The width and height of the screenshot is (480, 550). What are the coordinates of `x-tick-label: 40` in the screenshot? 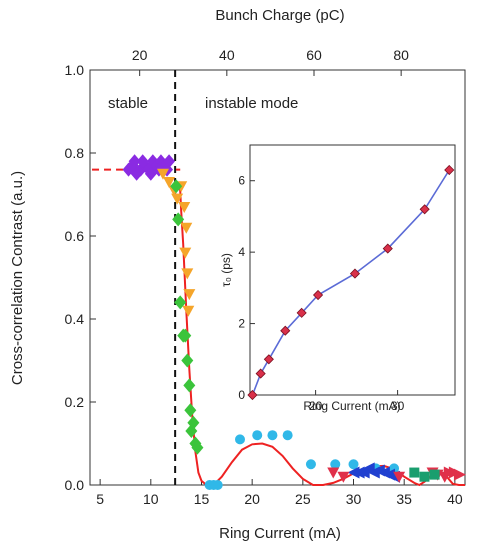 It's located at (455, 499).